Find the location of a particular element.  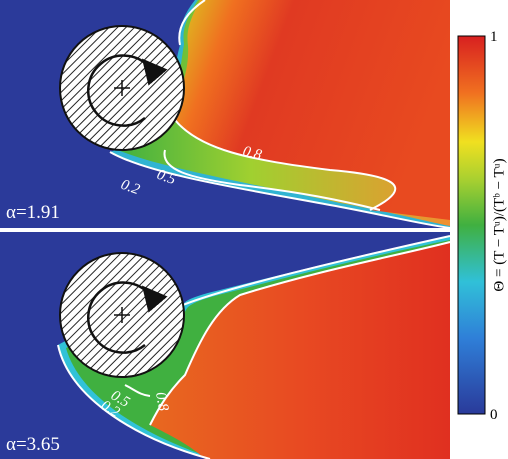

alpha-label: α=3.65 is located at coordinates (33, 444).